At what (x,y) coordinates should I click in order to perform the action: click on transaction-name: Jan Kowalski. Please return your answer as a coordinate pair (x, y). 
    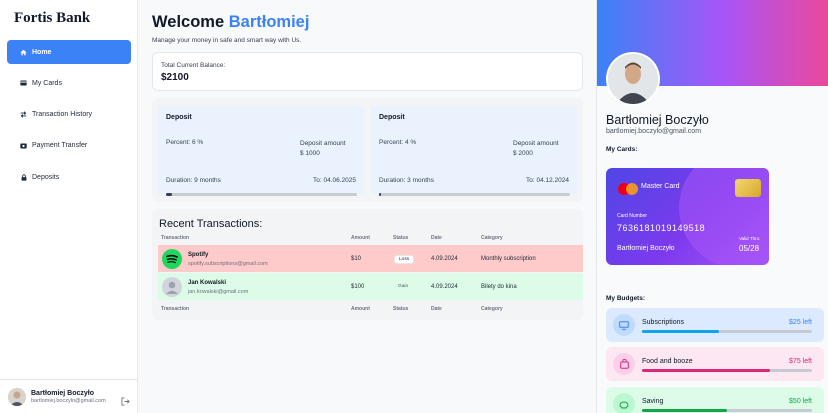
    Looking at the image, I should click on (207, 283).